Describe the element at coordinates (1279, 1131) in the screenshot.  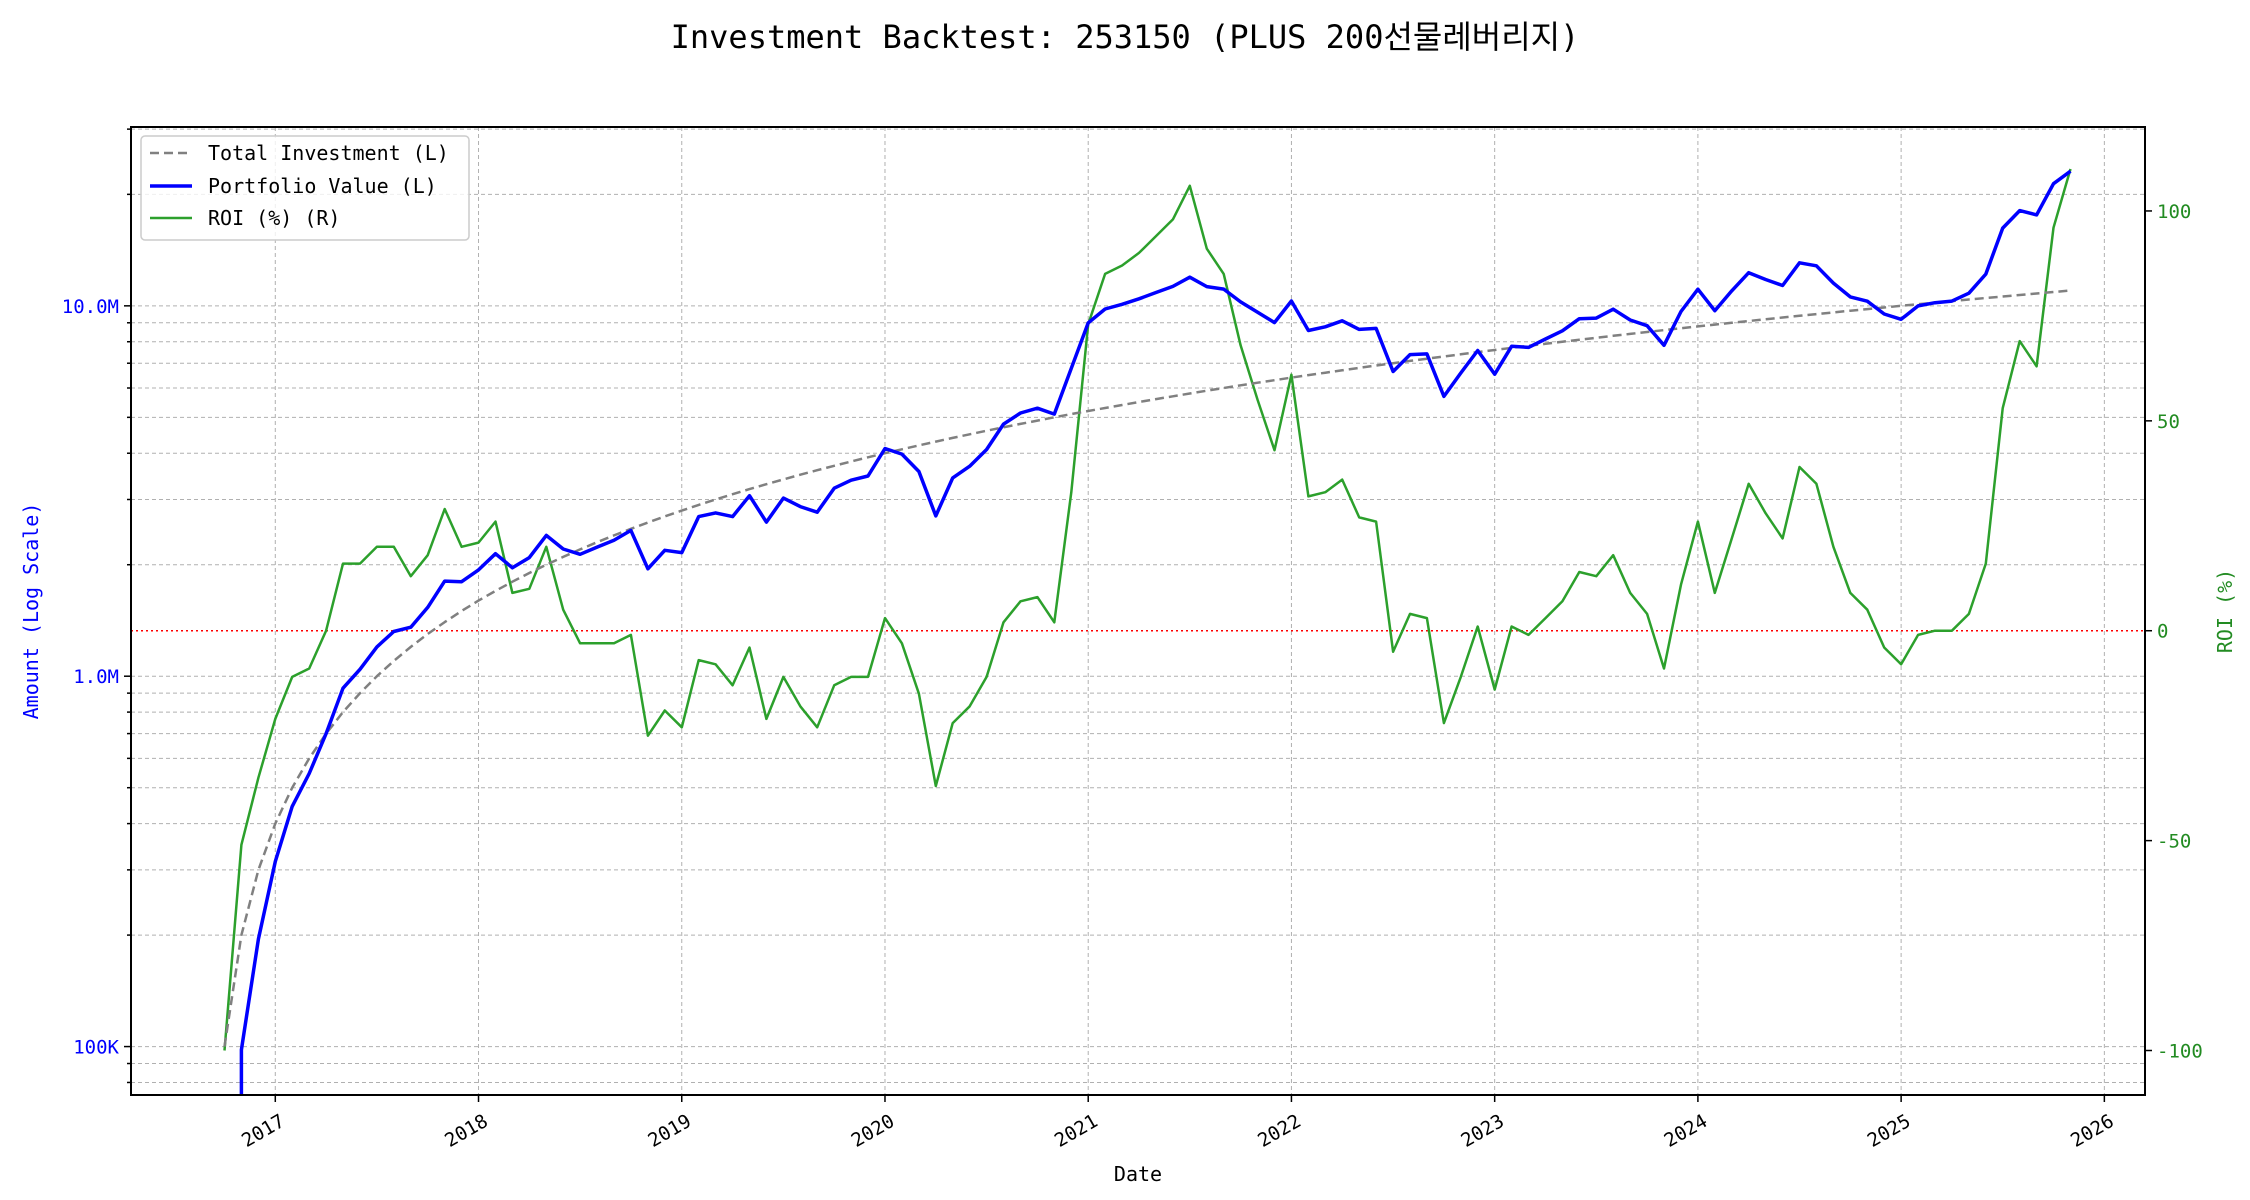
I see `x-tick-label: 2022` at that location.